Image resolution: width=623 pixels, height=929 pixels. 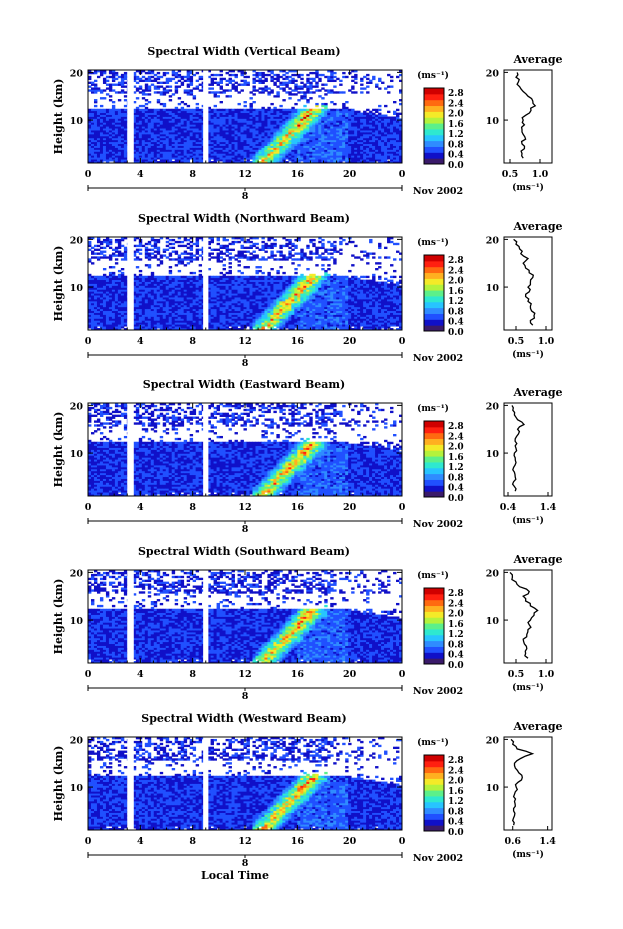 I want to click on colorbar-label: 2.0, so click(x=456, y=115).